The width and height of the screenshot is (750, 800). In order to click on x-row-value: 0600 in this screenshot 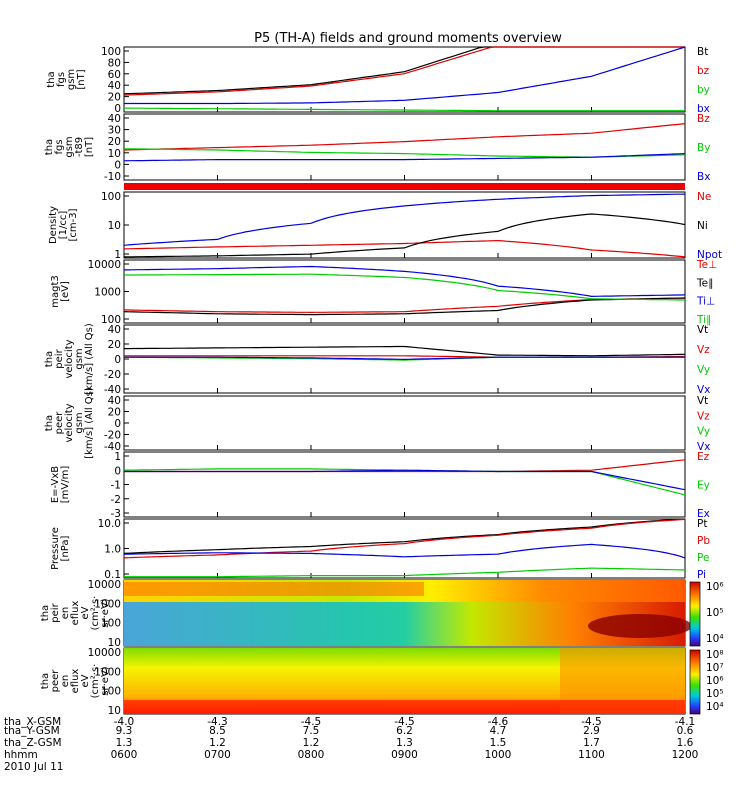, I will do `click(124, 755)`.